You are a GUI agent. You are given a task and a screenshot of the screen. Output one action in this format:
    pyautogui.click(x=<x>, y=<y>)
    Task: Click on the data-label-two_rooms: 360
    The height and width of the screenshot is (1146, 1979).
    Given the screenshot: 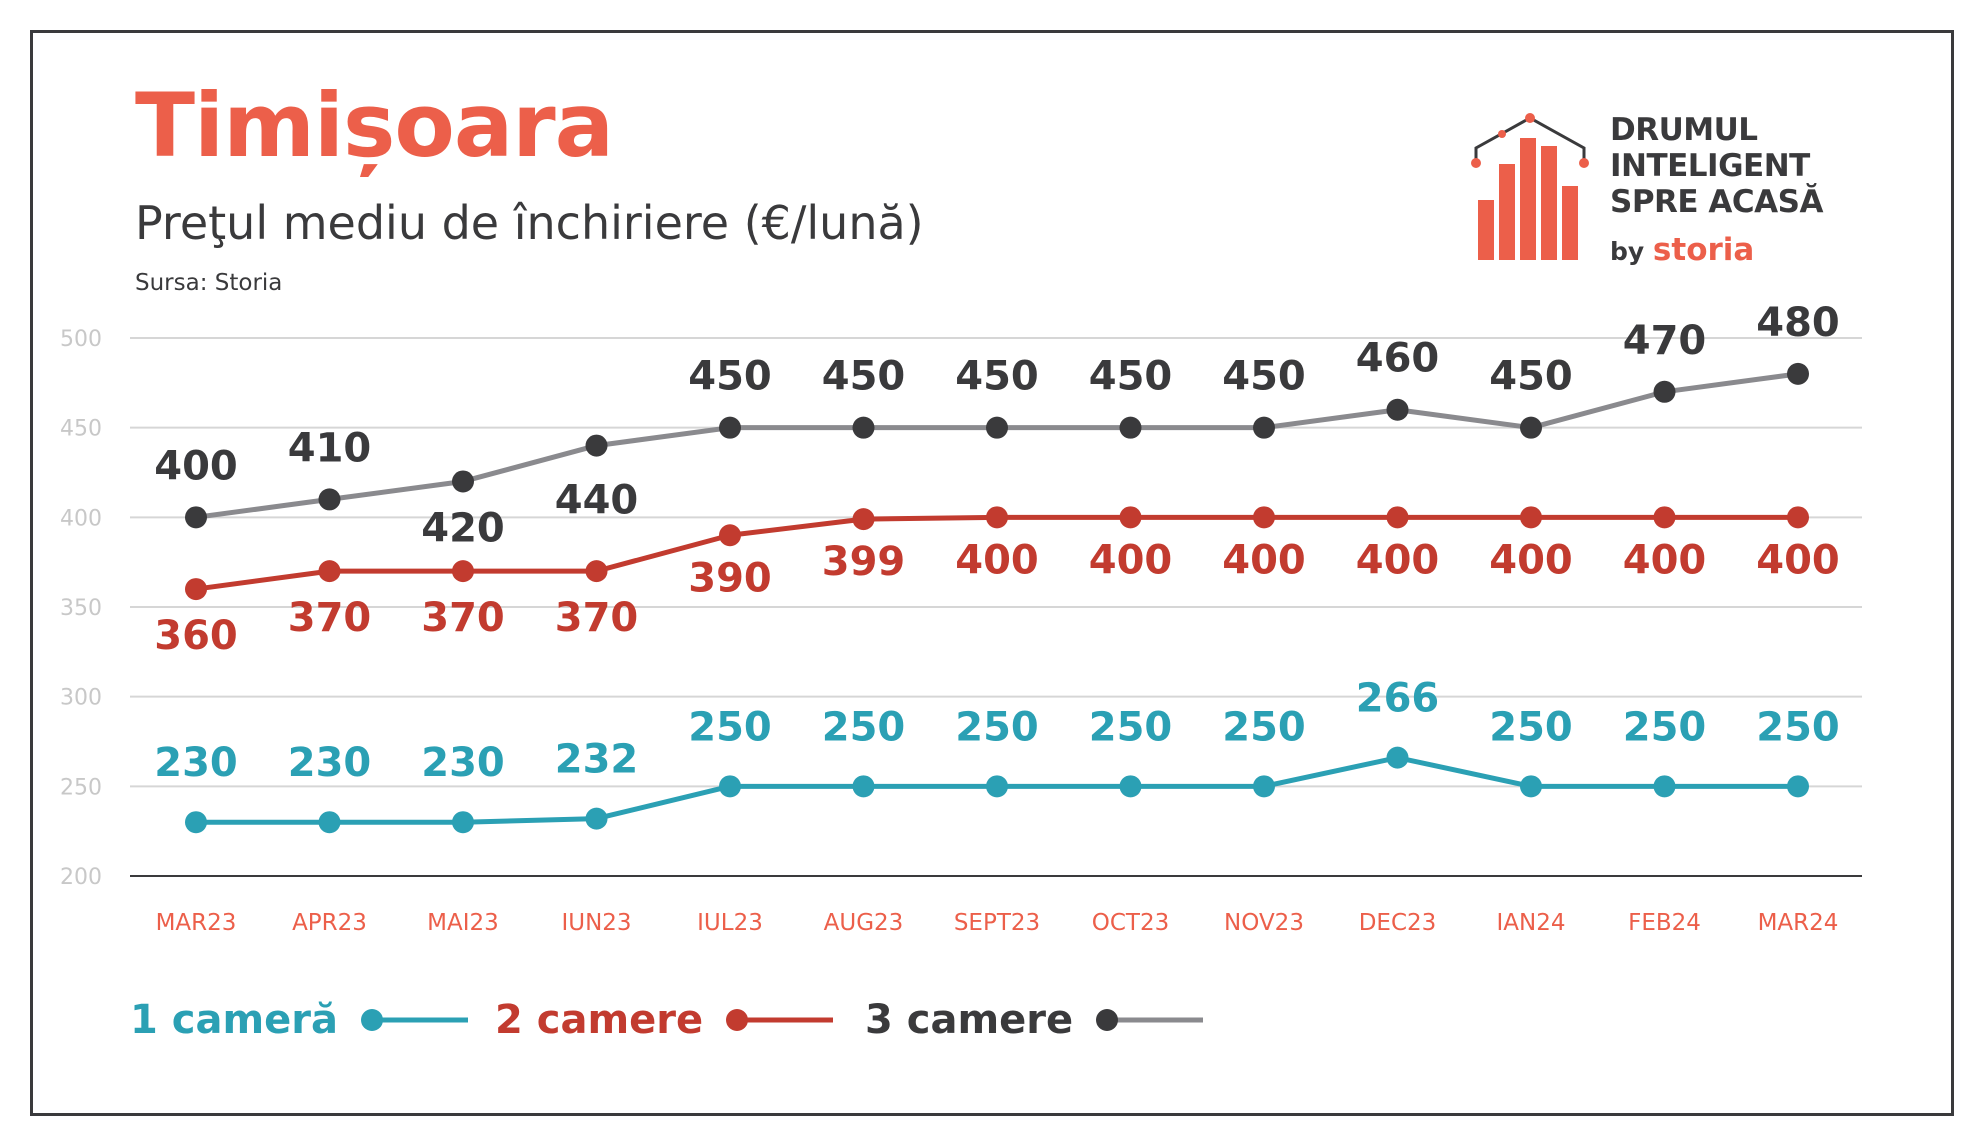 What is the action you would take?
    pyautogui.click(x=196, y=636)
    